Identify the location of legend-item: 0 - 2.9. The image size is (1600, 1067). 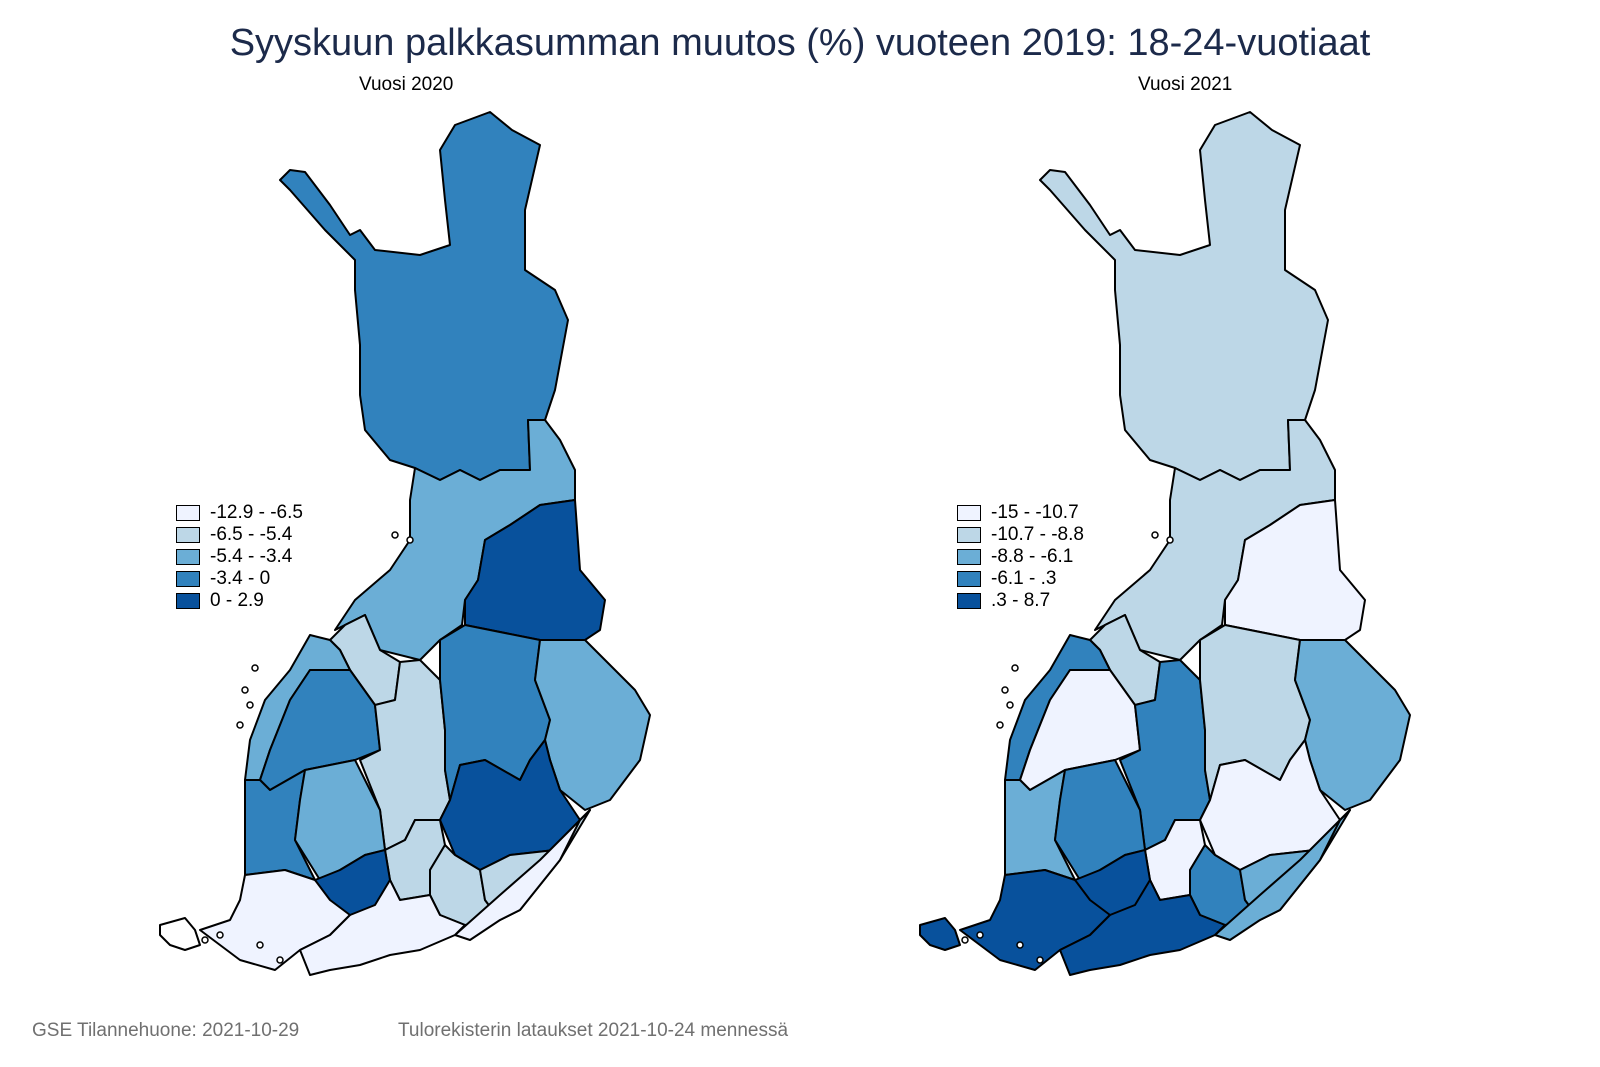
(239, 601).